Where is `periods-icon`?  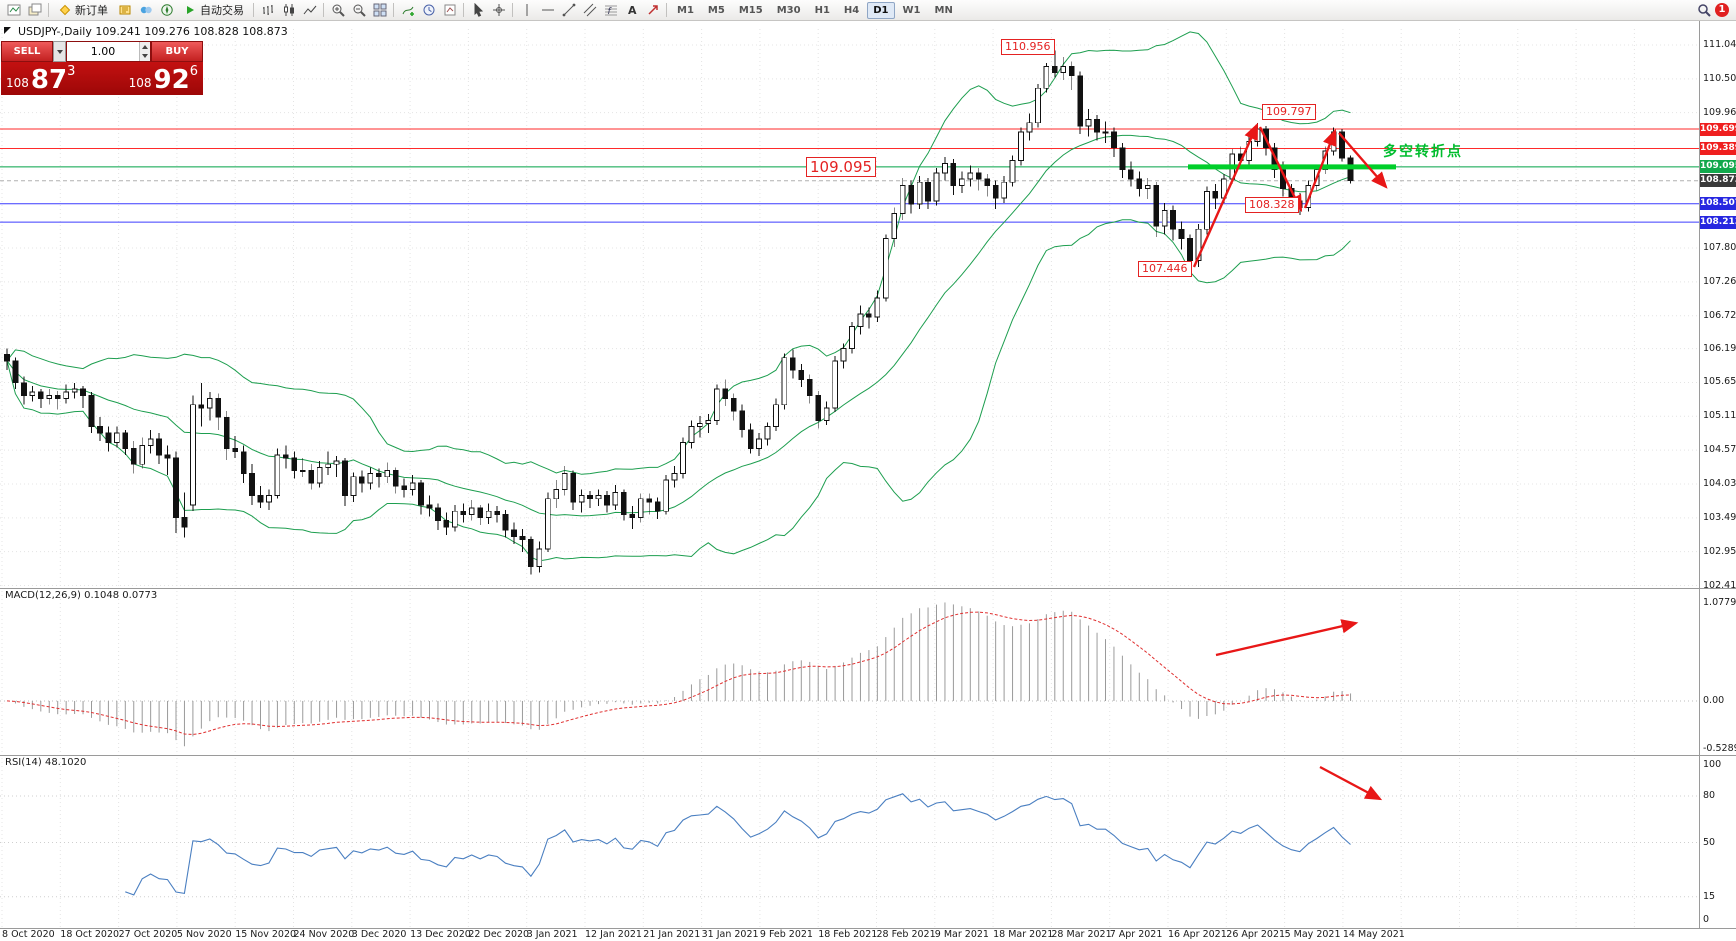 periods-icon is located at coordinates (428, 10).